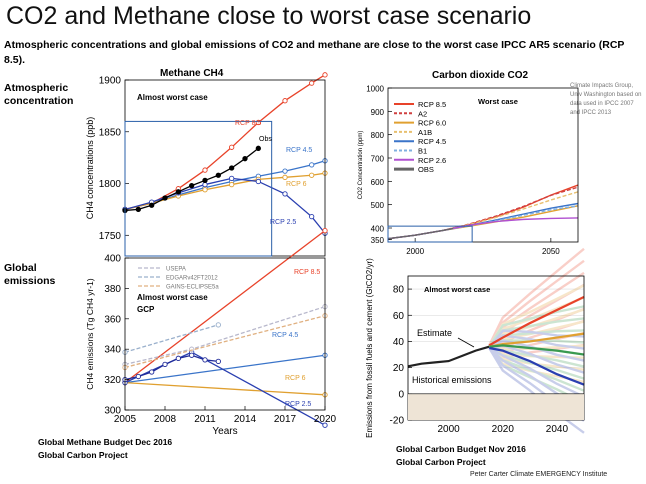 This screenshot has height=484, width=646. What do you see at coordinates (112, 380) in the screenshot?
I see `y-tick-label: 320` at bounding box center [112, 380].